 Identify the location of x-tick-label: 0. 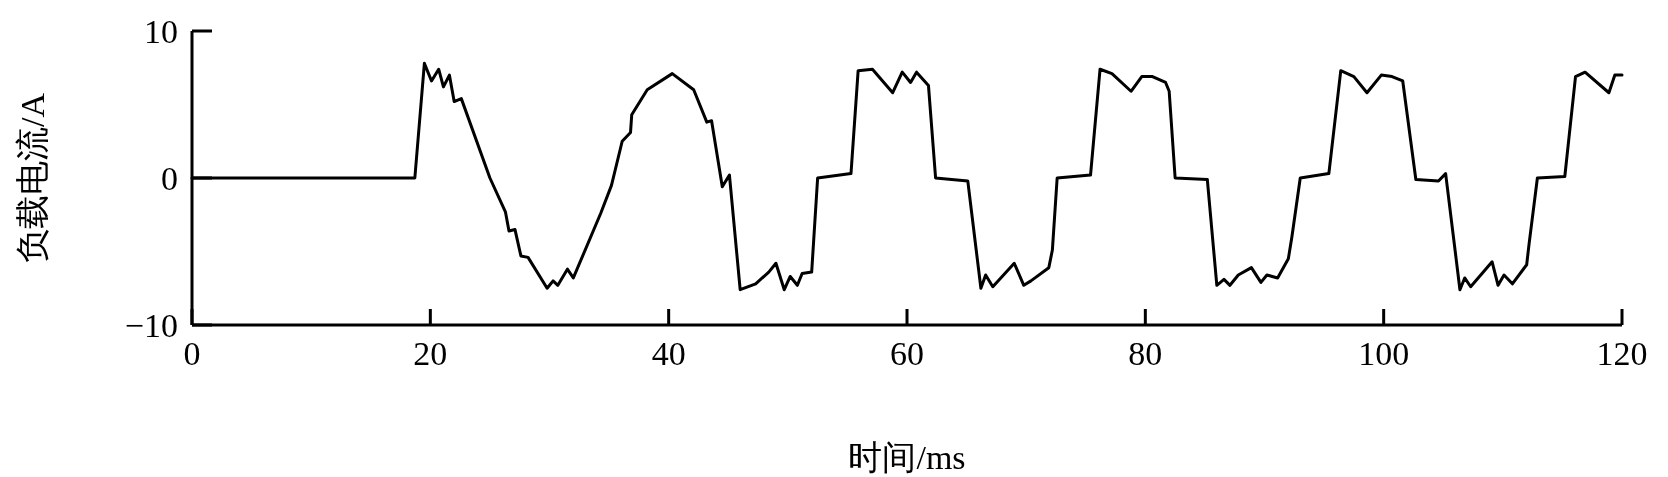
(192, 353).